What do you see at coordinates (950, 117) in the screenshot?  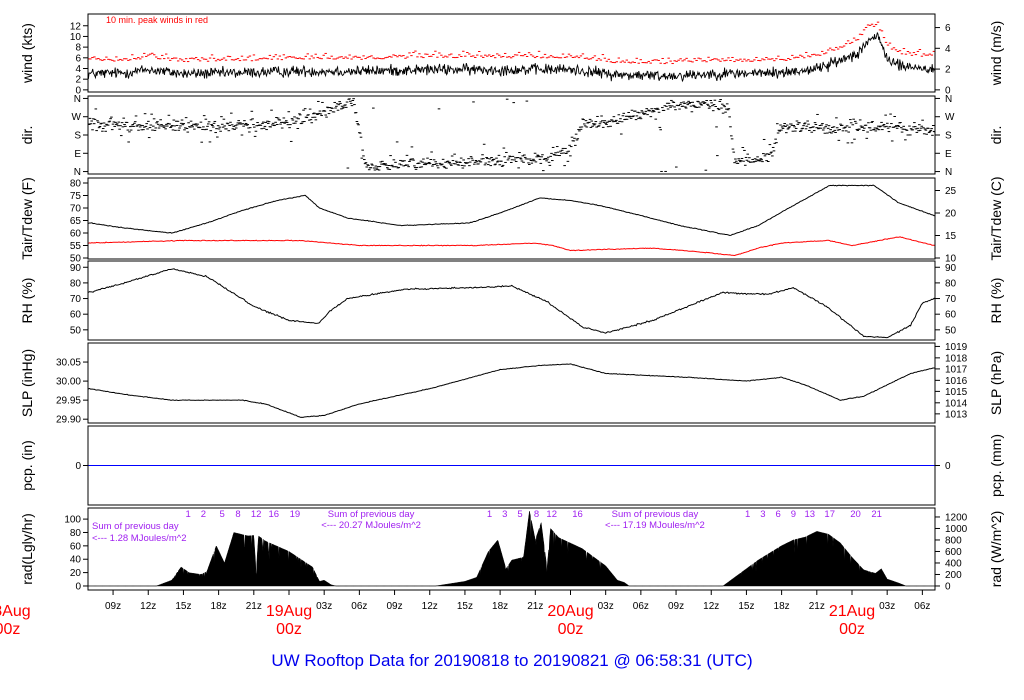 I see `y-tick-label-right: W` at bounding box center [950, 117].